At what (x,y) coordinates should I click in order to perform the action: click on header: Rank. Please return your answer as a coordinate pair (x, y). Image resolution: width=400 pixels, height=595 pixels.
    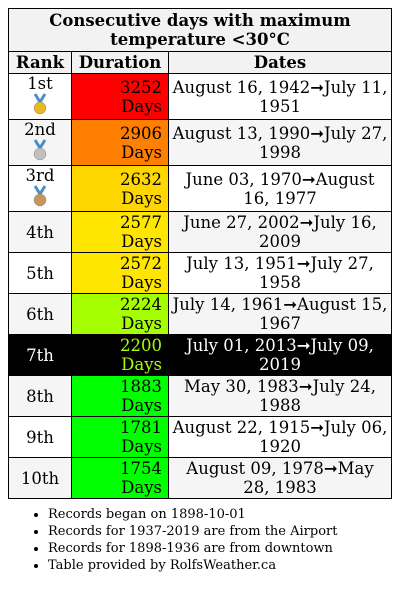
    Looking at the image, I should click on (40, 62).